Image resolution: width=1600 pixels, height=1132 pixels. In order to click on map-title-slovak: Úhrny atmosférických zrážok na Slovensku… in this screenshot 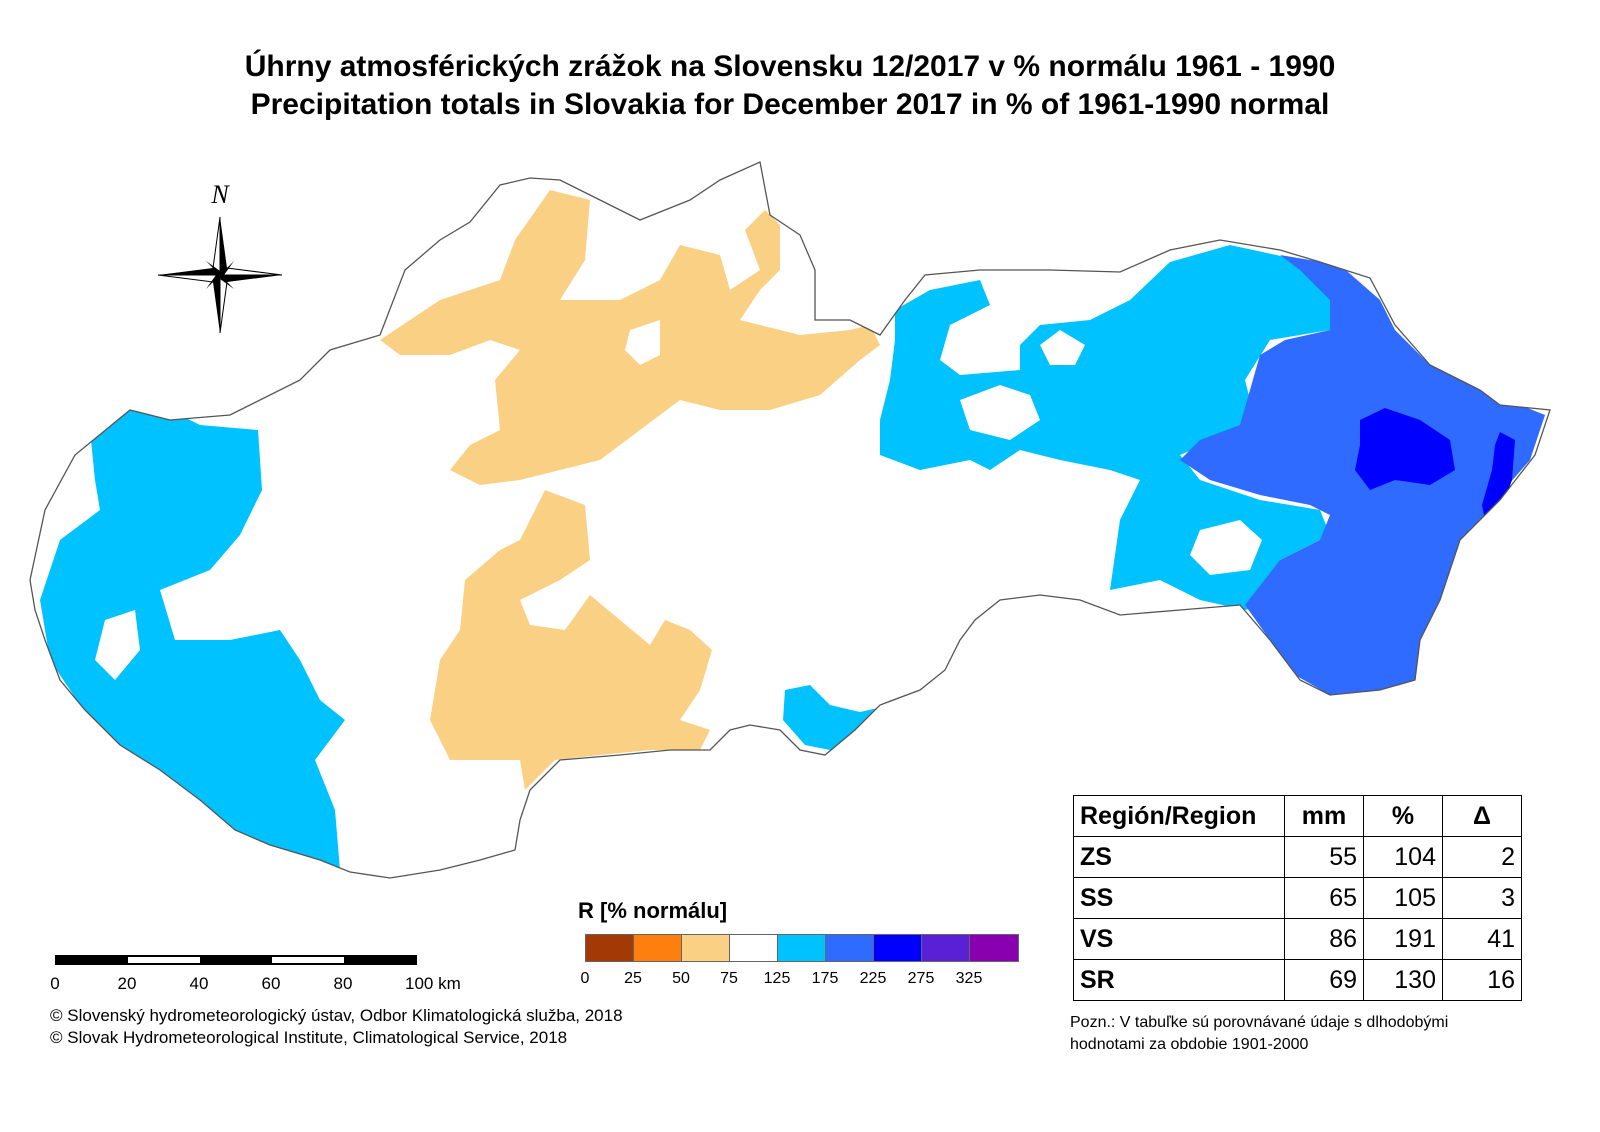, I will do `click(790, 66)`.